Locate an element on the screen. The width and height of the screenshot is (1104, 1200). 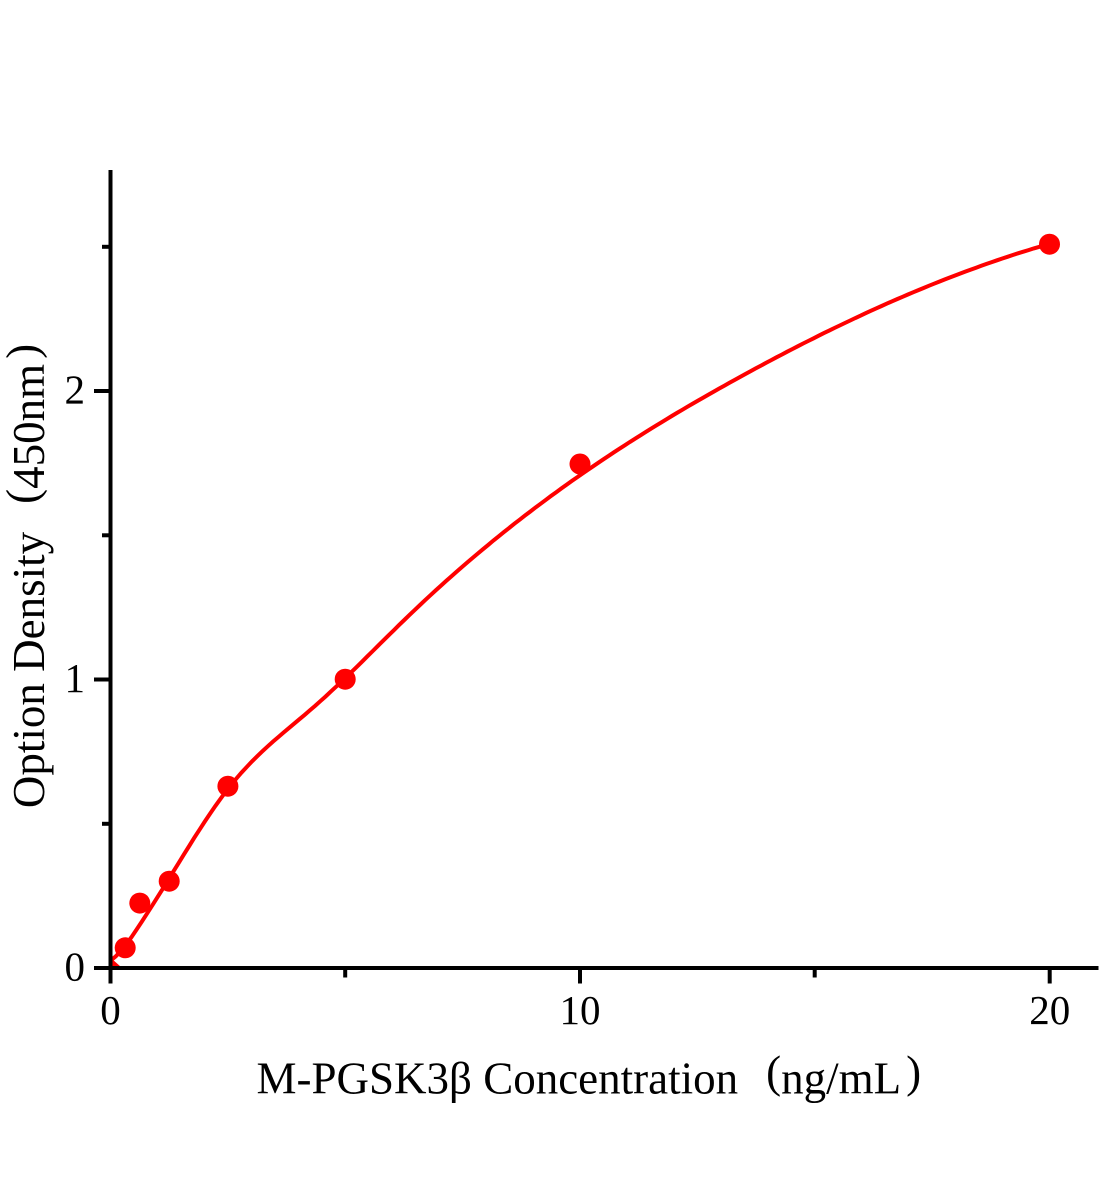
svg-text: Option Density(450nm) is located at coordinates (27, 576).